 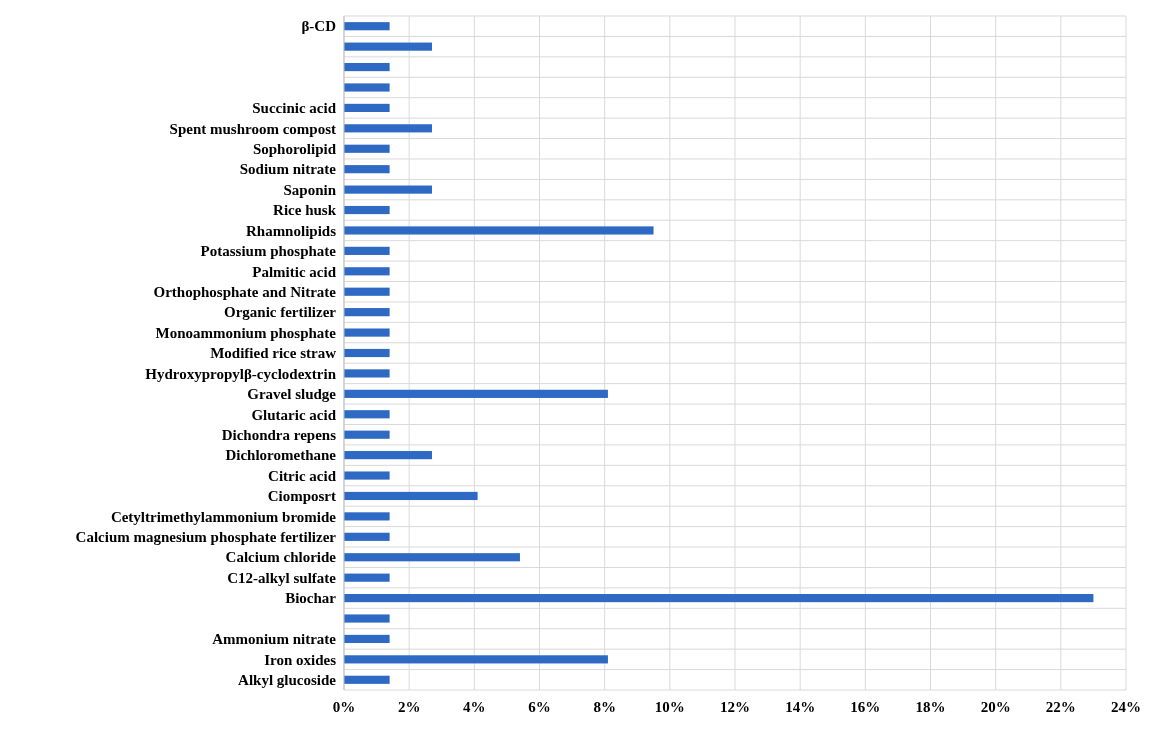 What do you see at coordinates (294, 414) in the screenshot?
I see `y-tick-label: Glutaric acid` at bounding box center [294, 414].